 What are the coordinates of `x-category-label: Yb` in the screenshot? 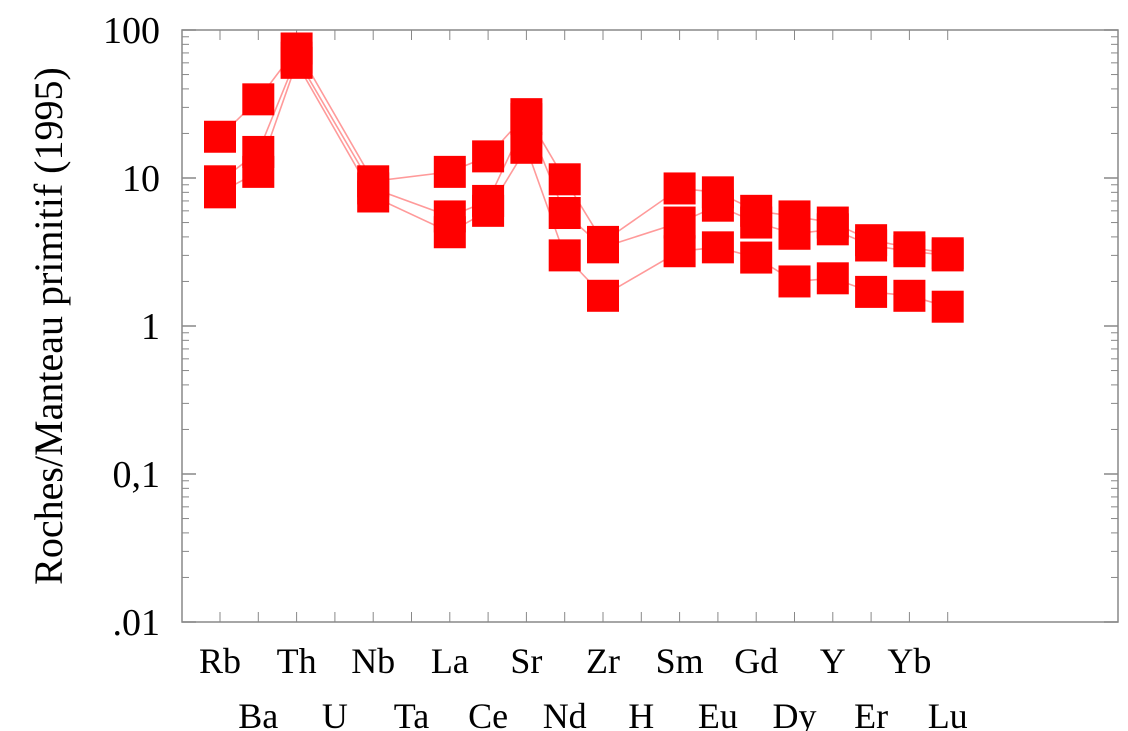 It's located at (909, 661).